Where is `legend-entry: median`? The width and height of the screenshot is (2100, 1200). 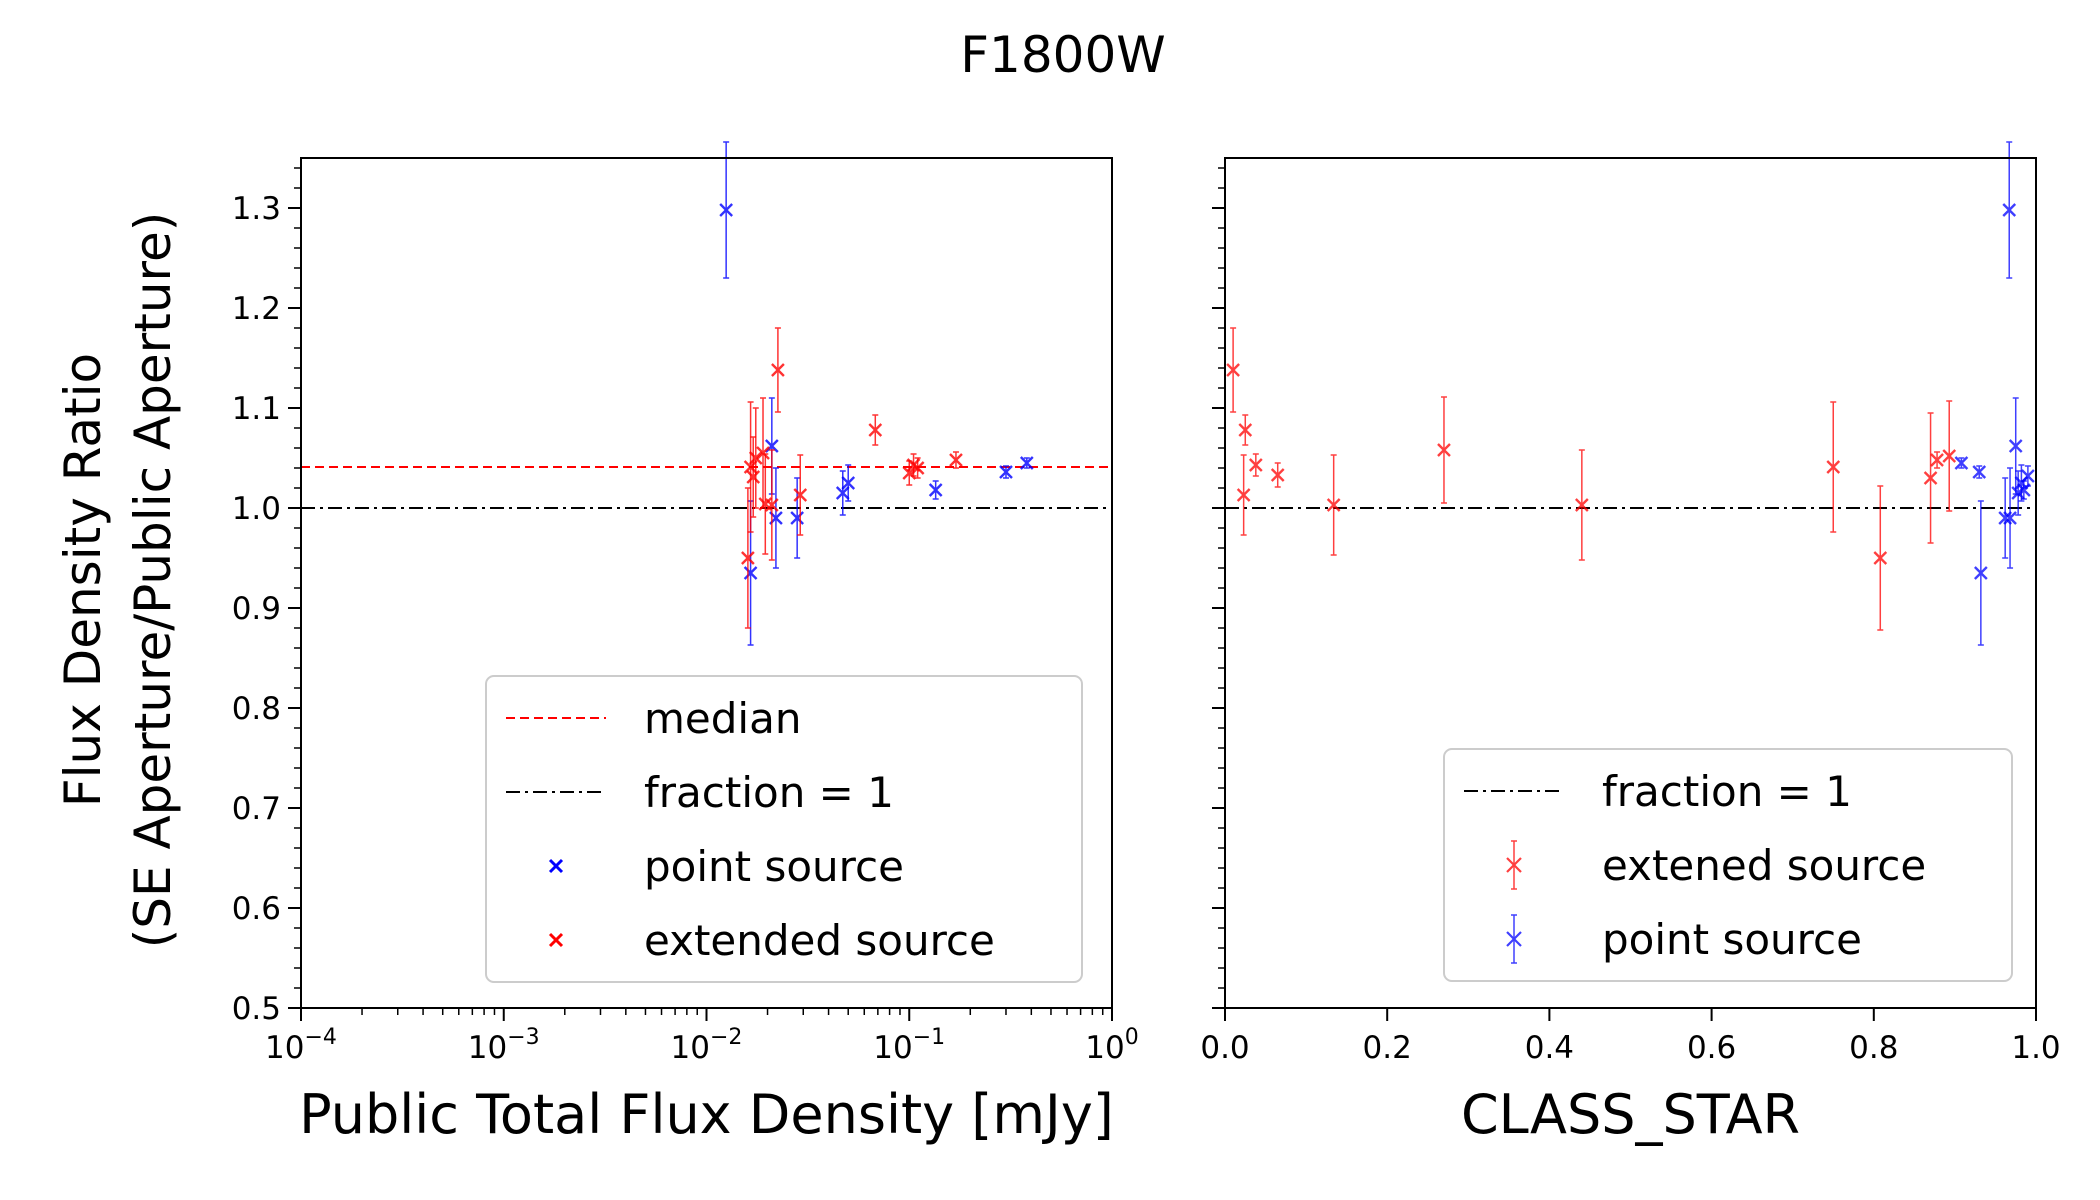 legend-entry: median is located at coordinates (653, 718).